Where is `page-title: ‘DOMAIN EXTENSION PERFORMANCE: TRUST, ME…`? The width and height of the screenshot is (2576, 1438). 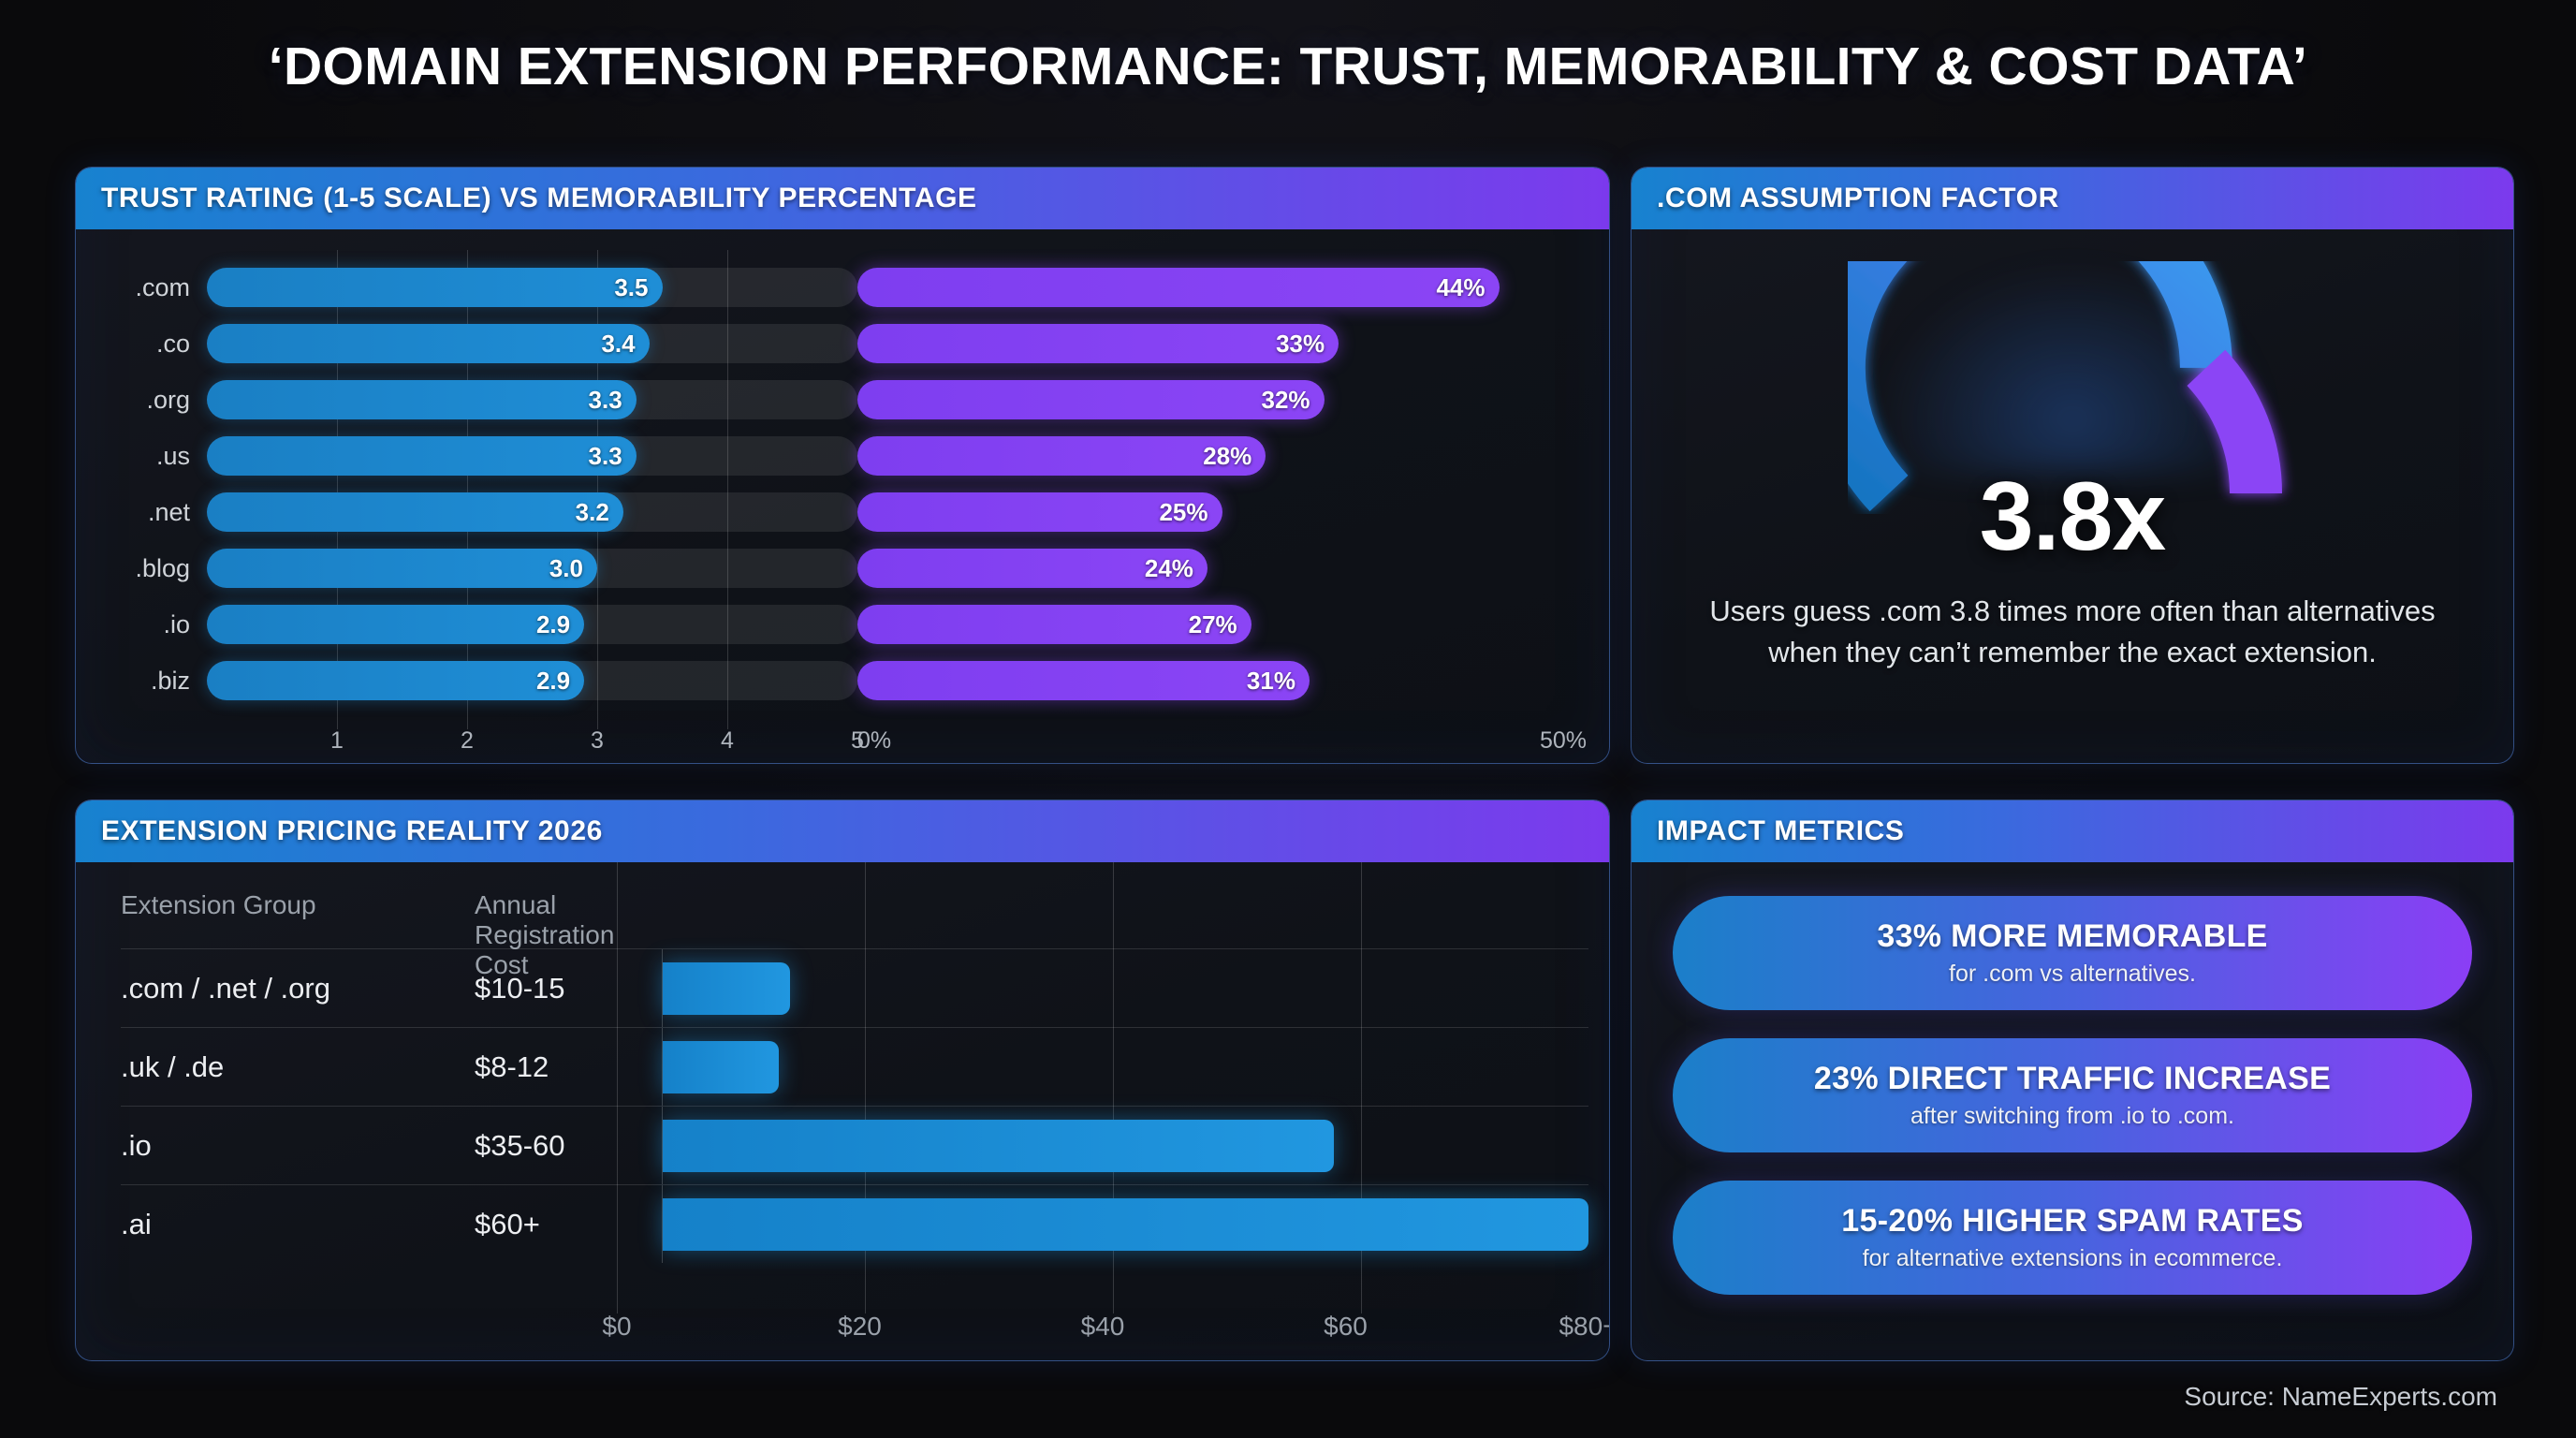
page-title: ‘DOMAIN EXTENSION PERFORMANCE: TRUST, ME… is located at coordinates (1288, 66).